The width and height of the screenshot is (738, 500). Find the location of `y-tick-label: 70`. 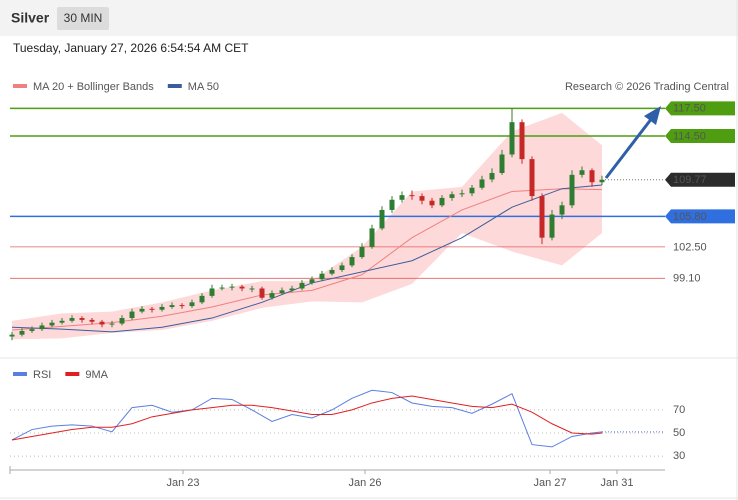

y-tick-label: 70 is located at coordinates (679, 410).